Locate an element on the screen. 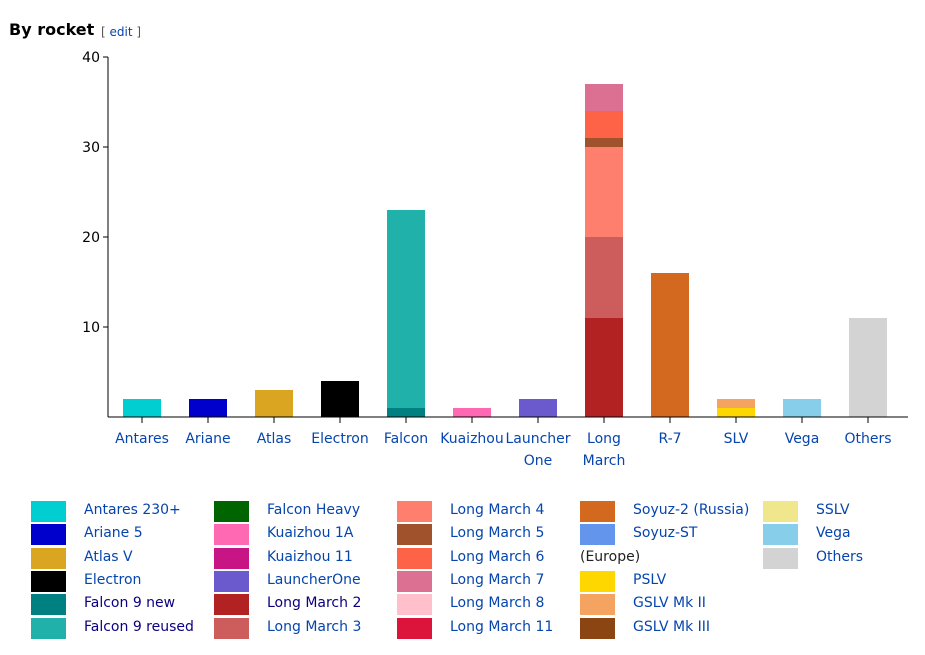  x-tick-label: Others is located at coordinates (867, 439).